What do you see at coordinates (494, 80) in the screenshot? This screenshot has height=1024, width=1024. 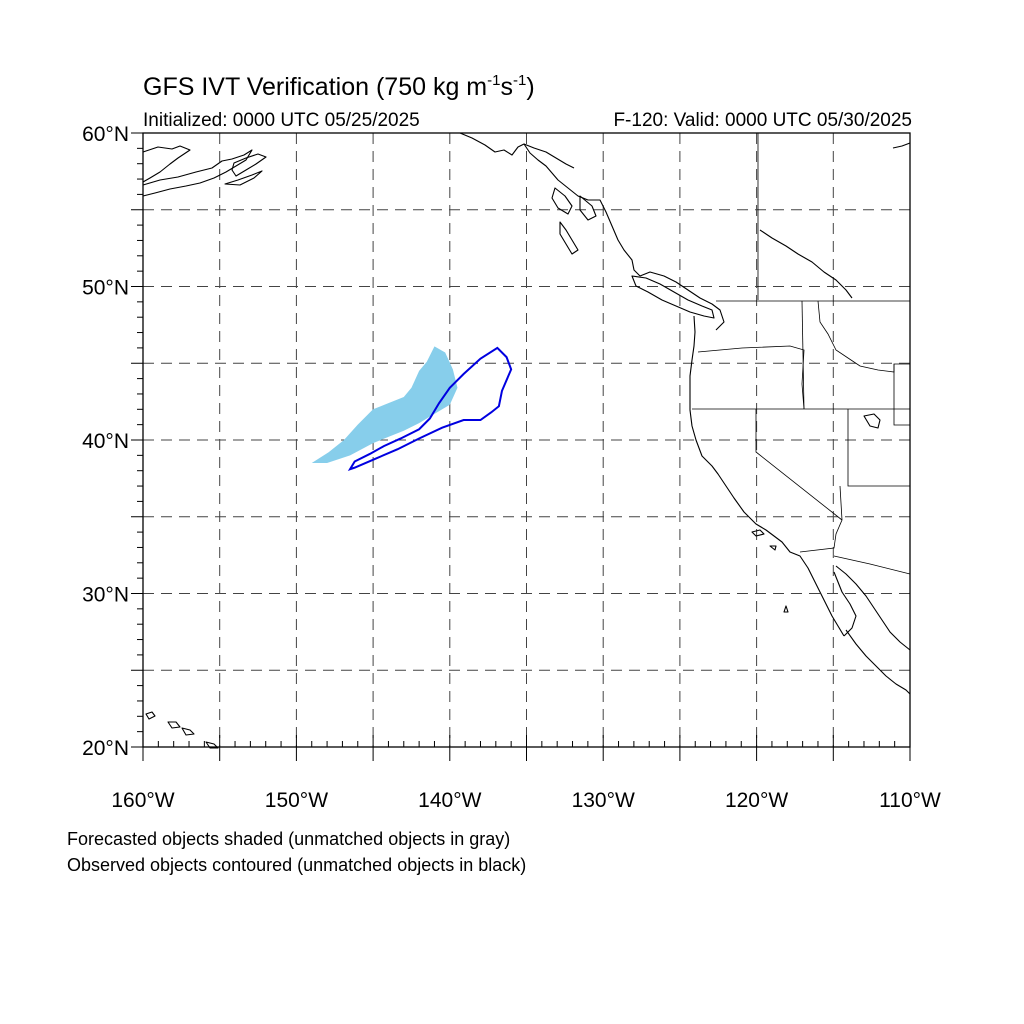 I see `title-unit-exp1: -1` at bounding box center [494, 80].